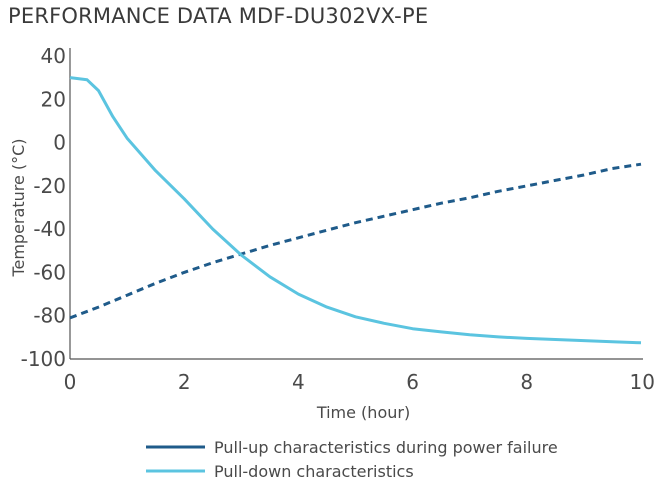  What do you see at coordinates (412, 382) in the screenshot?
I see `x-tick-label: 6` at bounding box center [412, 382].